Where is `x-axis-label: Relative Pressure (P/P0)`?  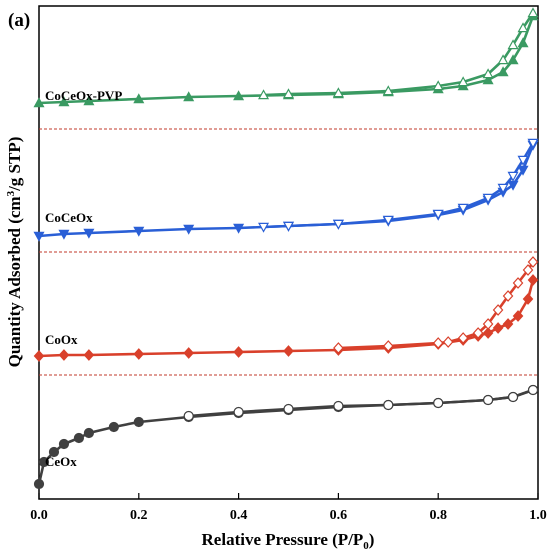
x-axis-label: Relative Pressure (P/P0) is located at coordinates (288, 541).